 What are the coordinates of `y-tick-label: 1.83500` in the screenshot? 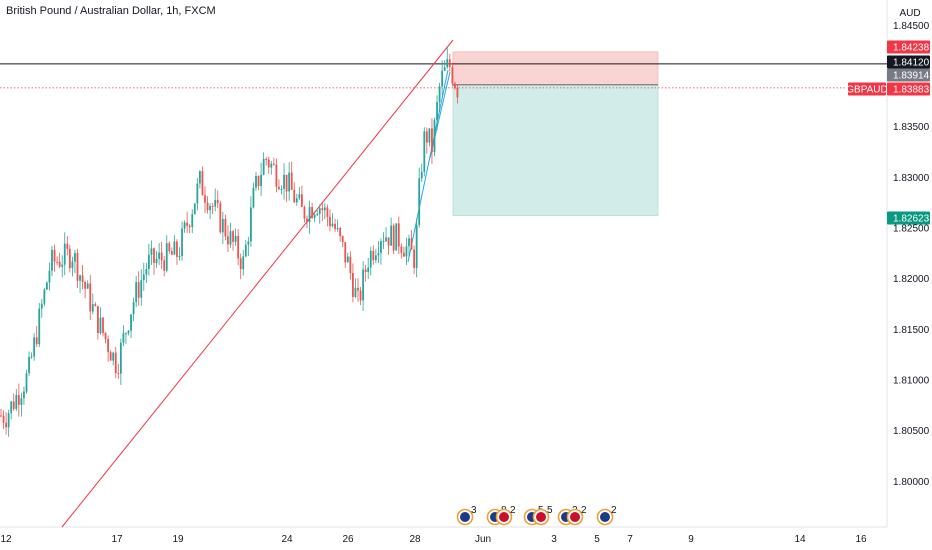 It's located at (911, 127).